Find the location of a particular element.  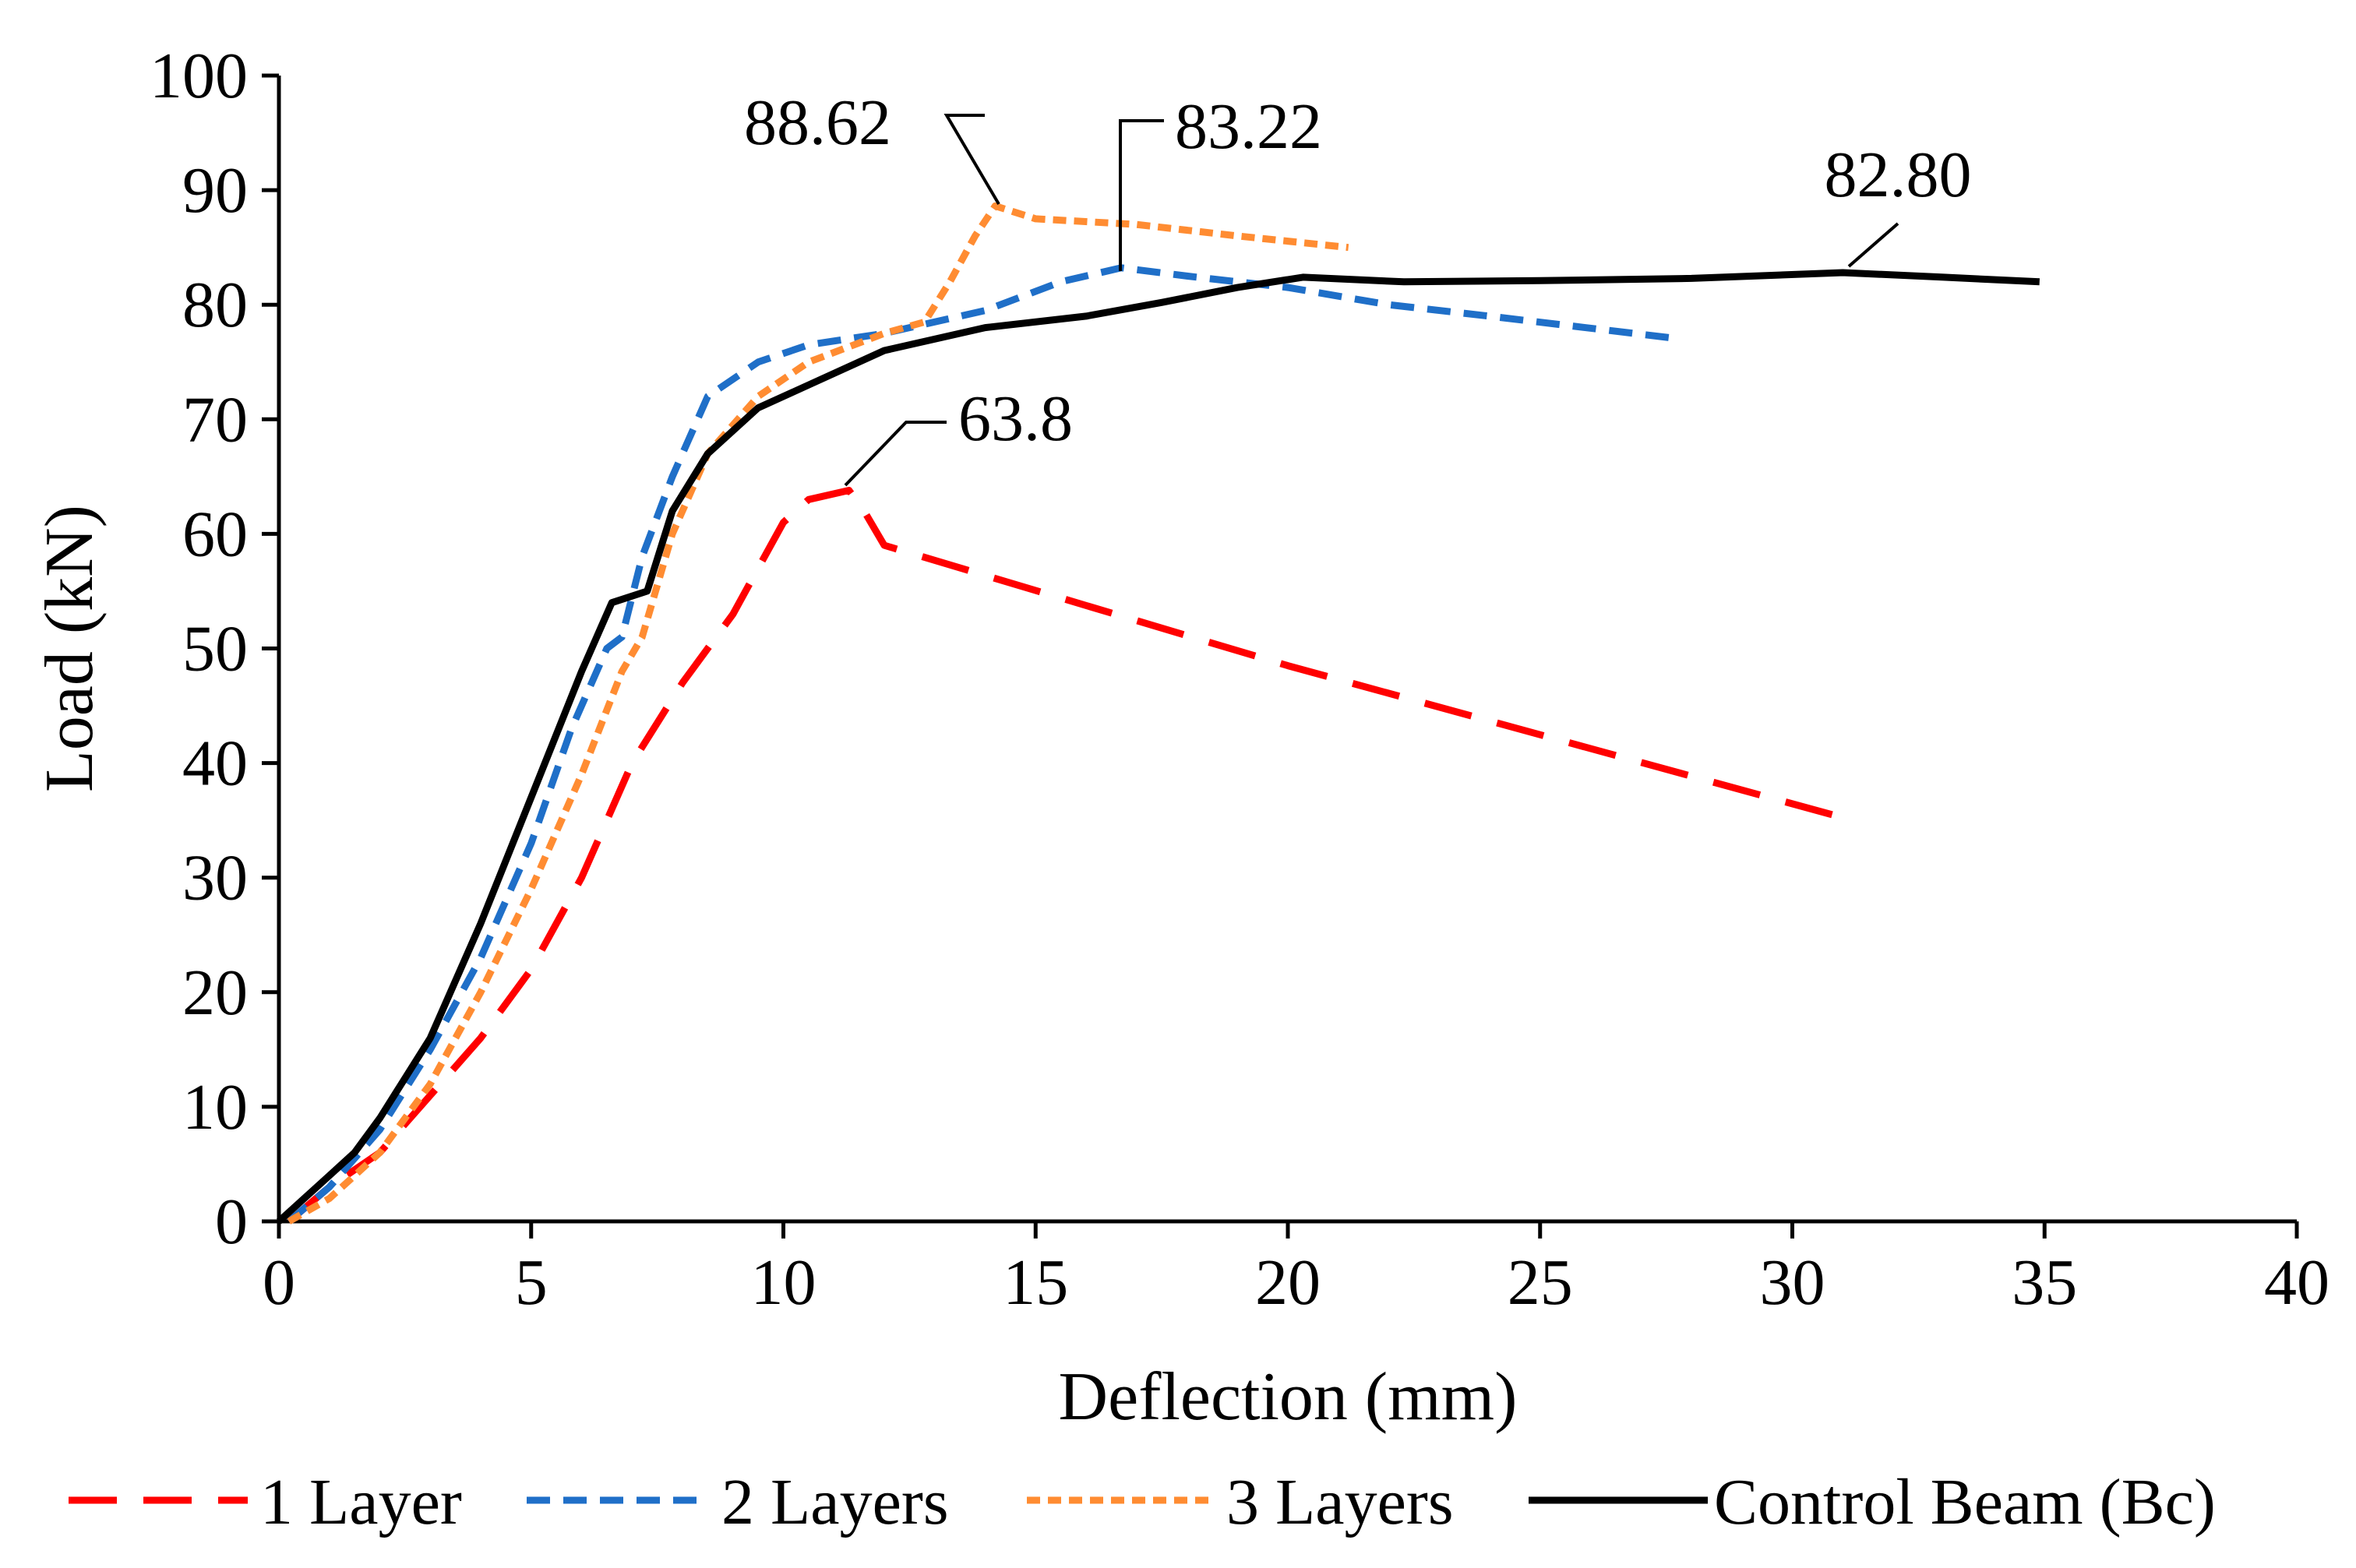

y-tick-label: 40 is located at coordinates (215, 764).